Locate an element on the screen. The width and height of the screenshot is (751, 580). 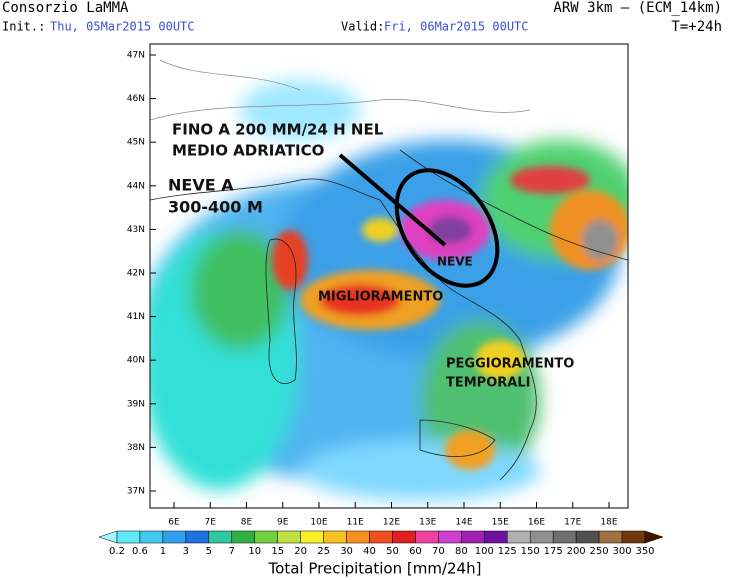
map-annotation: NEVE A is located at coordinates (201, 185).